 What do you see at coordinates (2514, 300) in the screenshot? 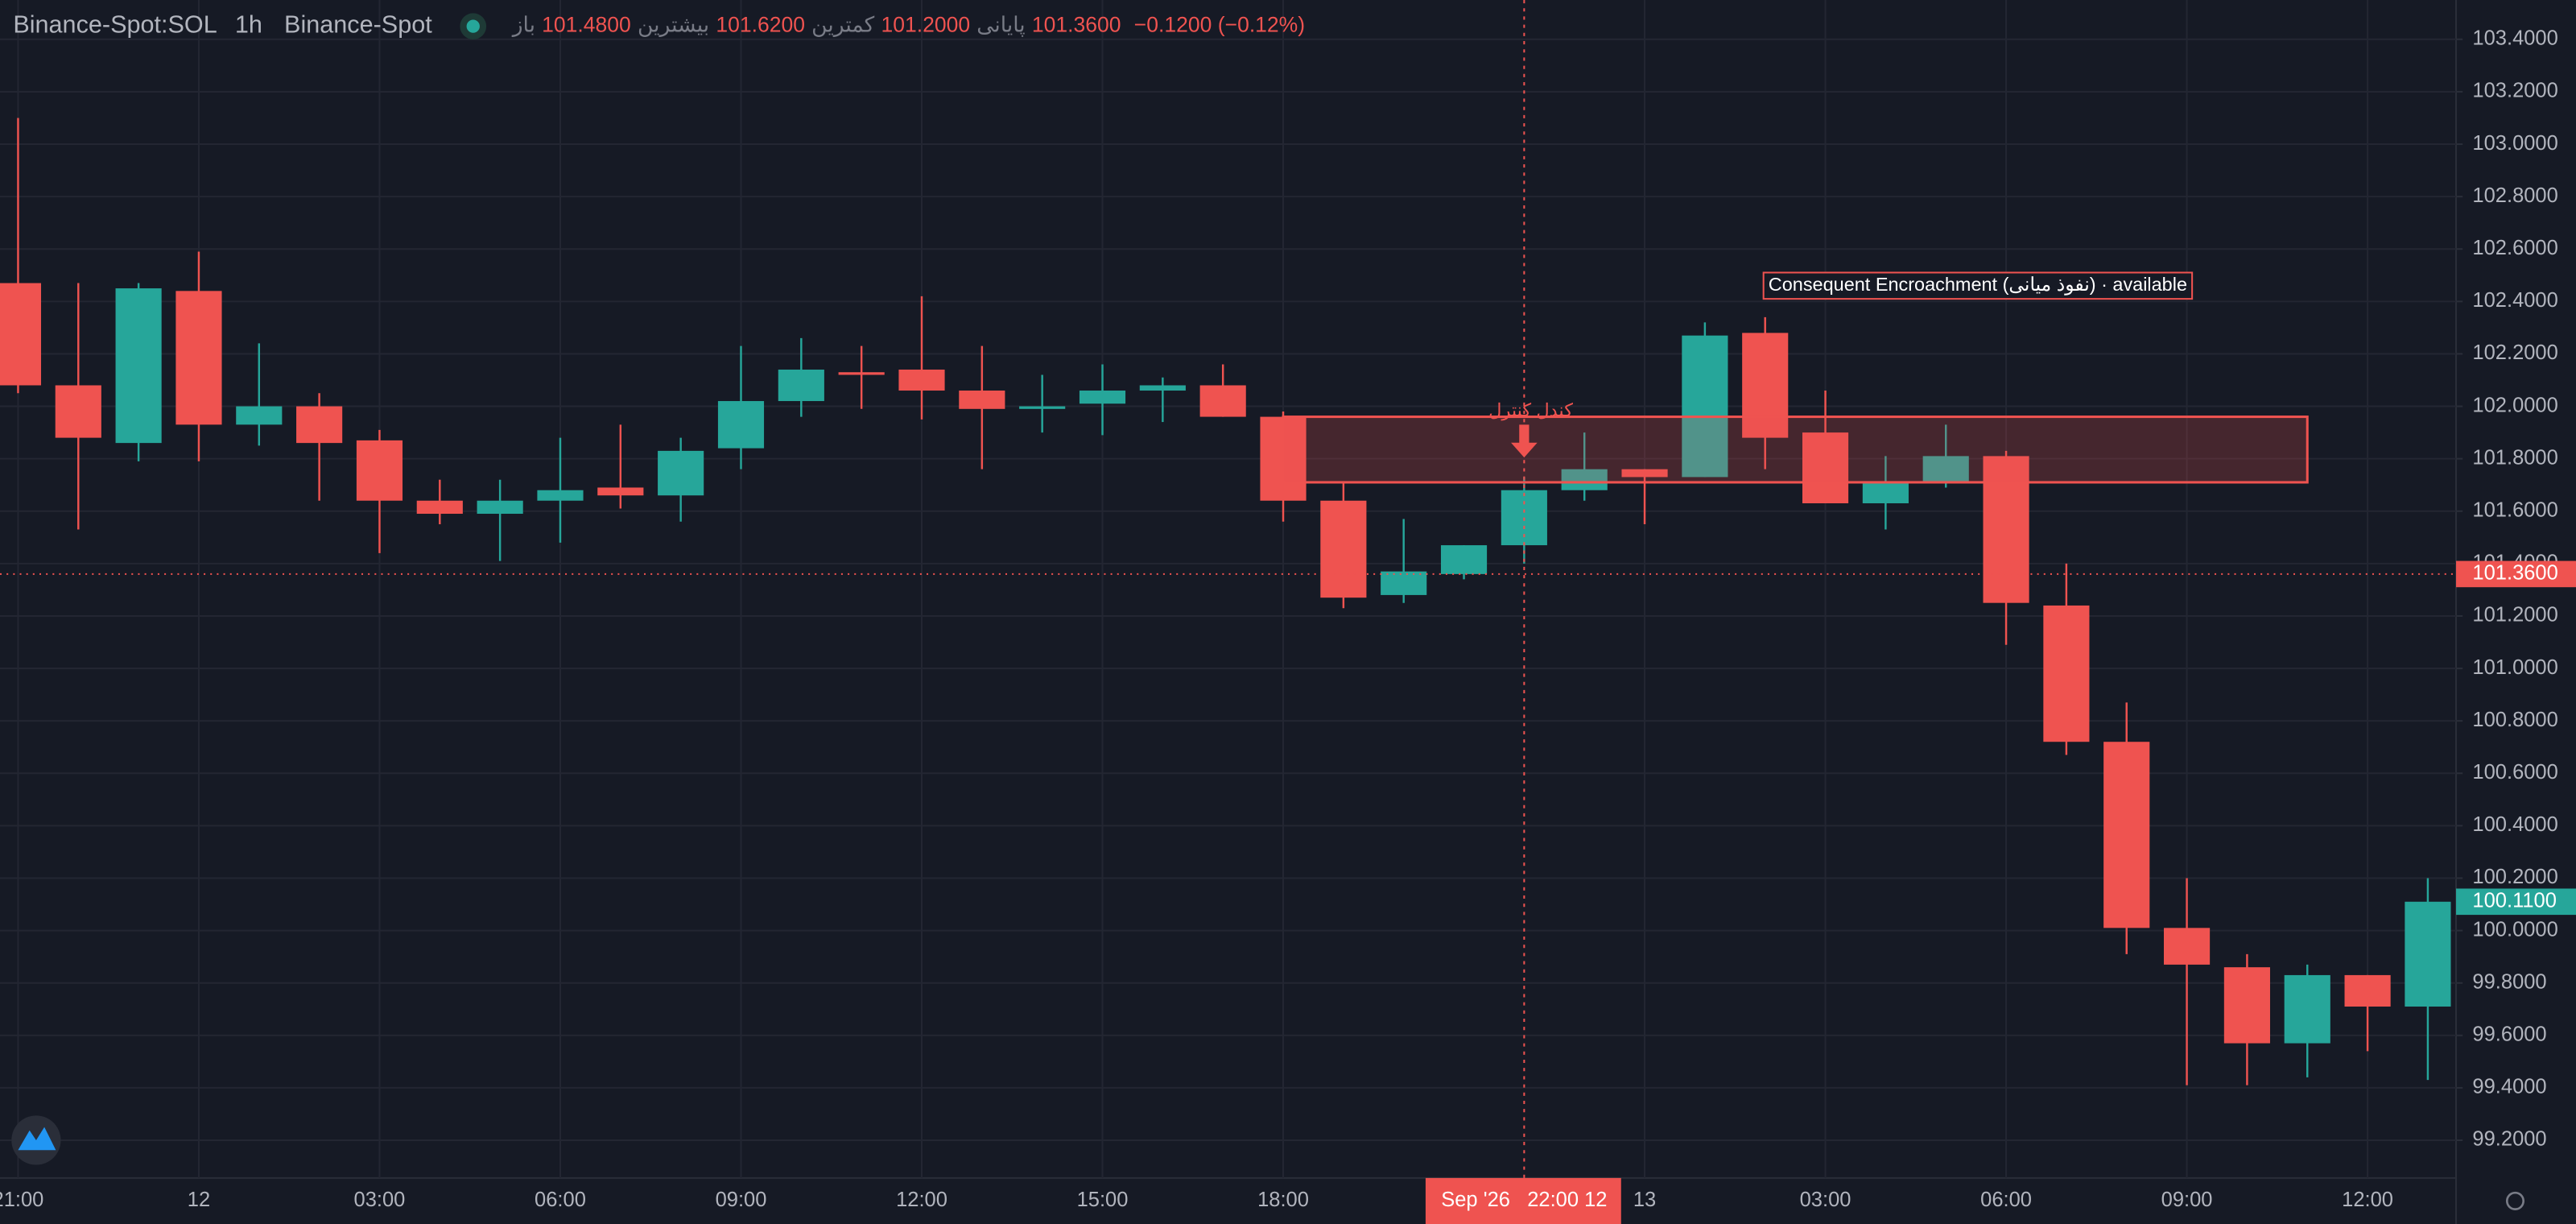
I see `y-tick-label: 102.4000` at bounding box center [2514, 300].